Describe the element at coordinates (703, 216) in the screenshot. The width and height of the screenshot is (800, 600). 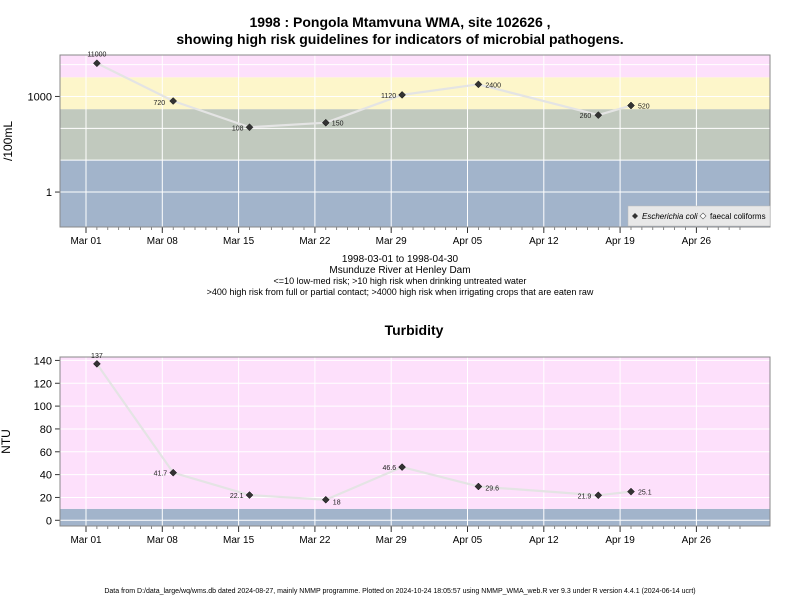
I see `legend-marker-faecal` at that location.